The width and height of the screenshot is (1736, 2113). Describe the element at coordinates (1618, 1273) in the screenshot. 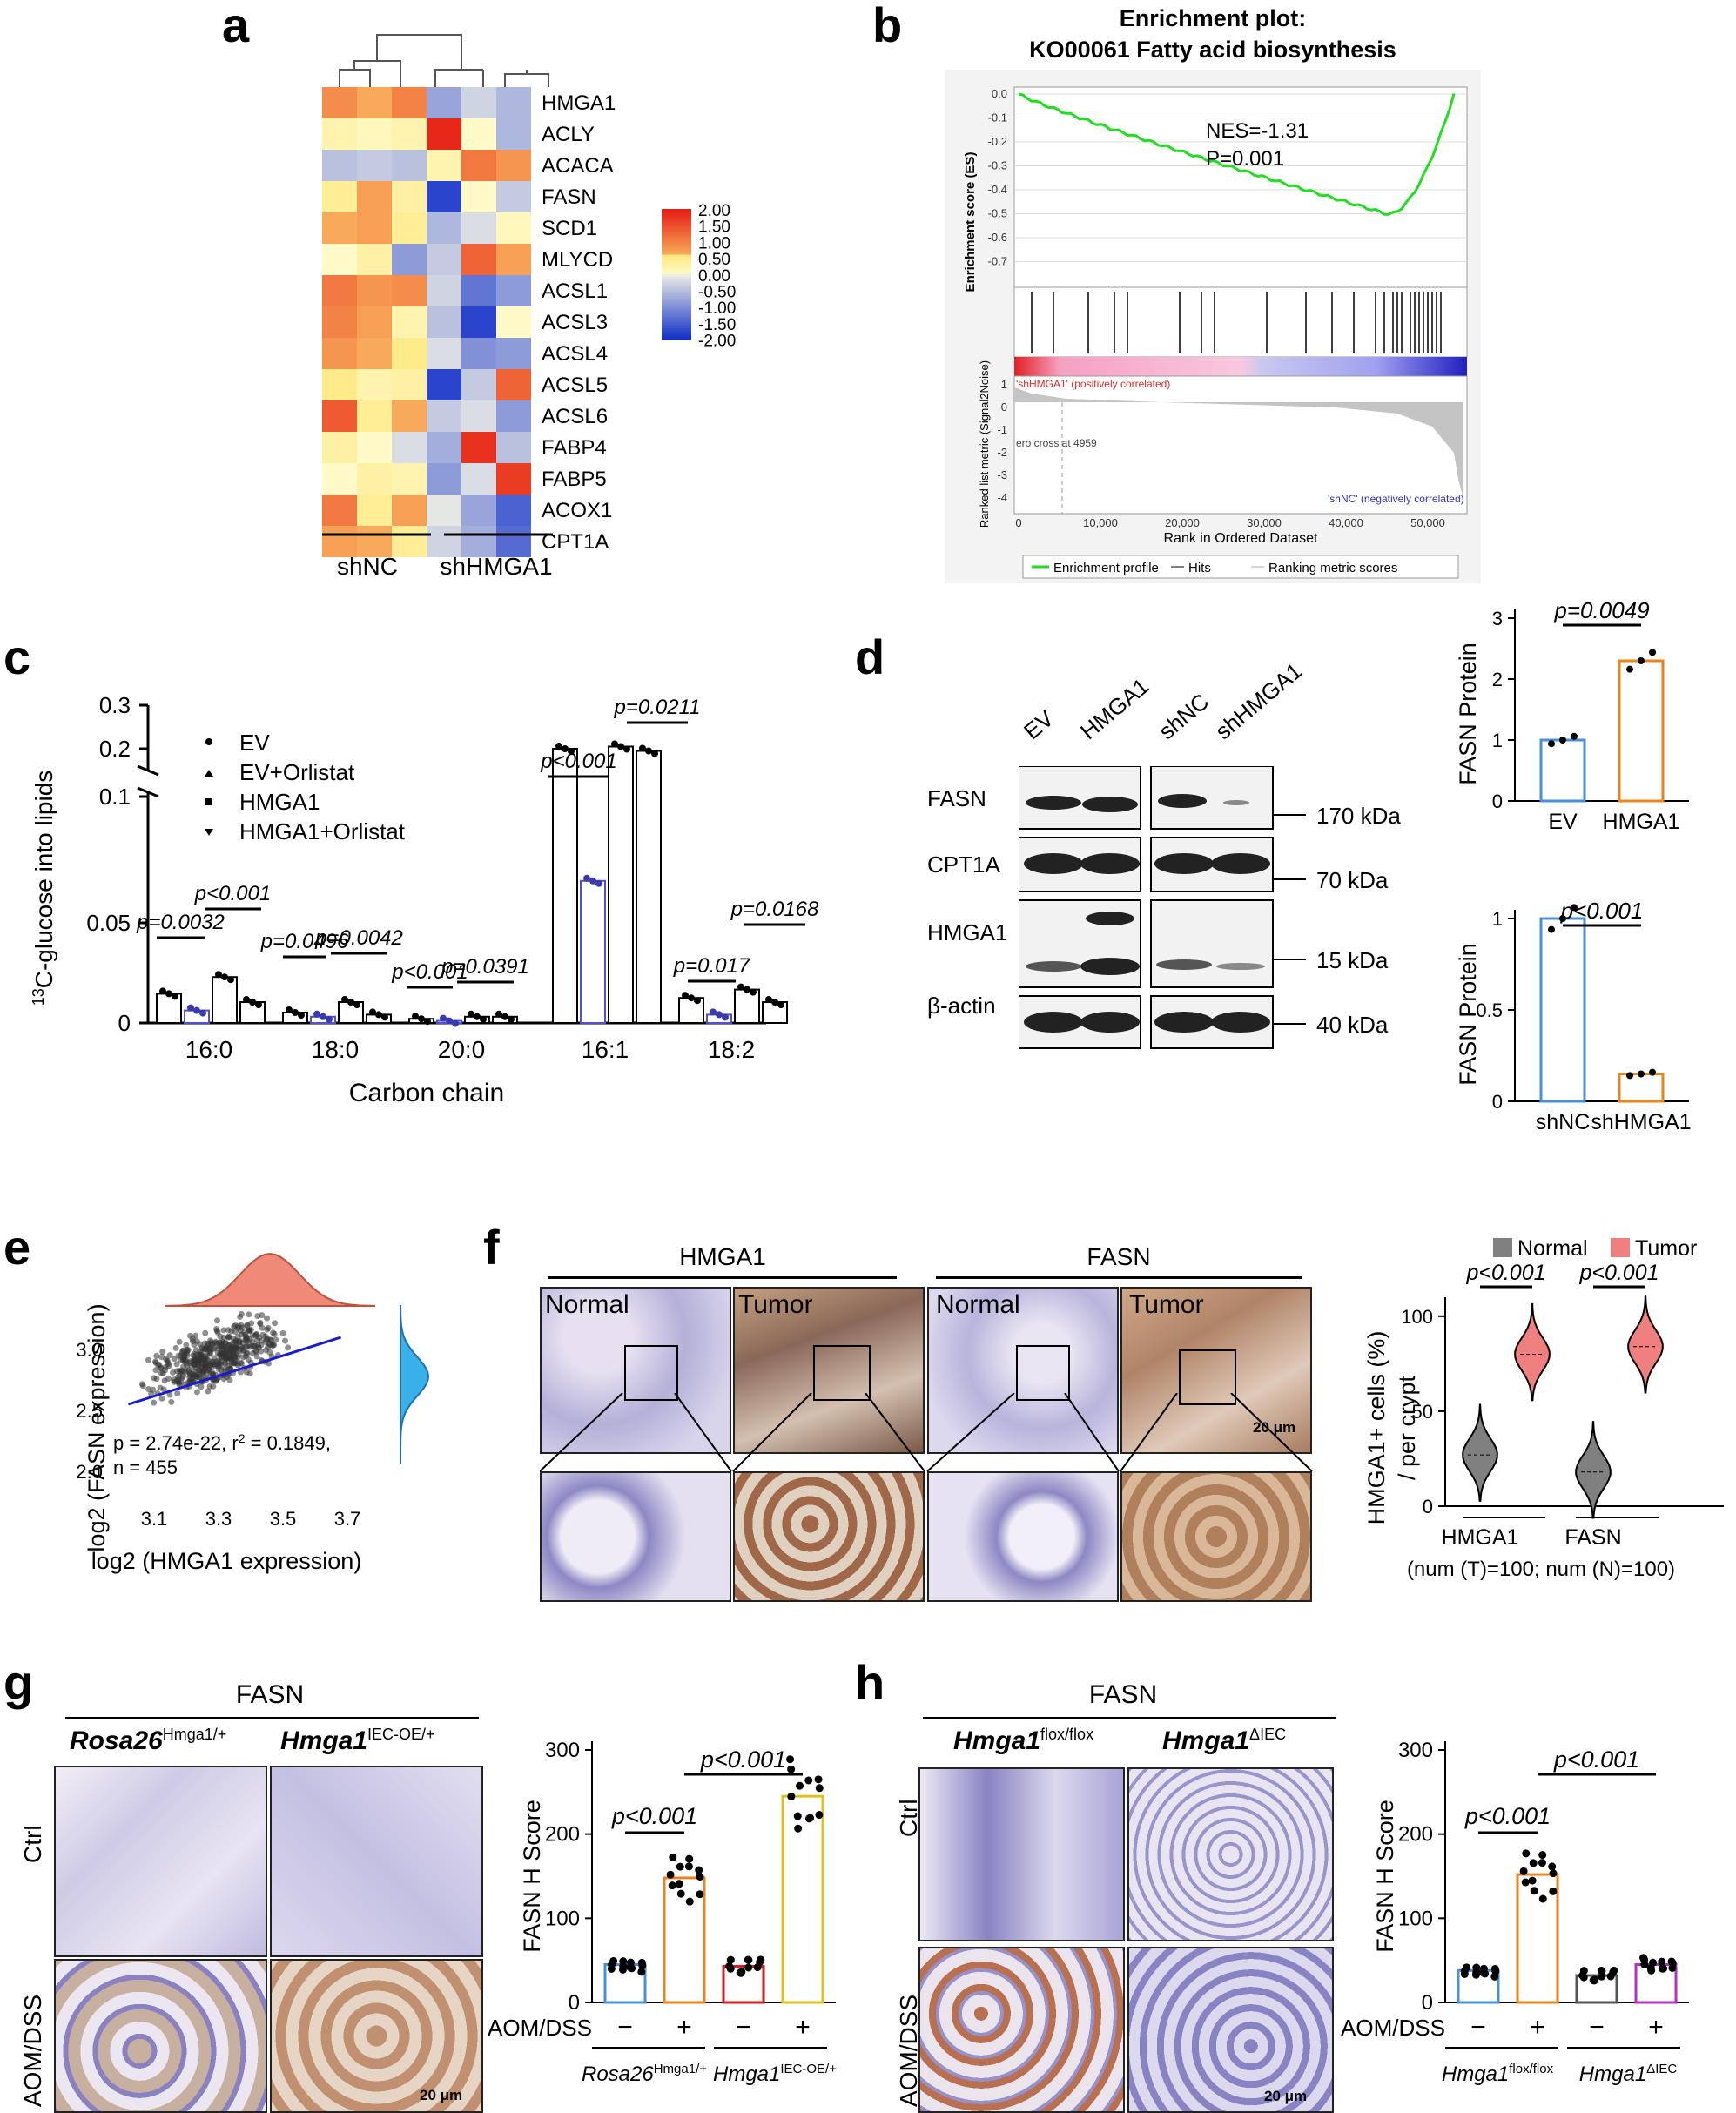

I see `f-pvalue: p<0.001` at that location.